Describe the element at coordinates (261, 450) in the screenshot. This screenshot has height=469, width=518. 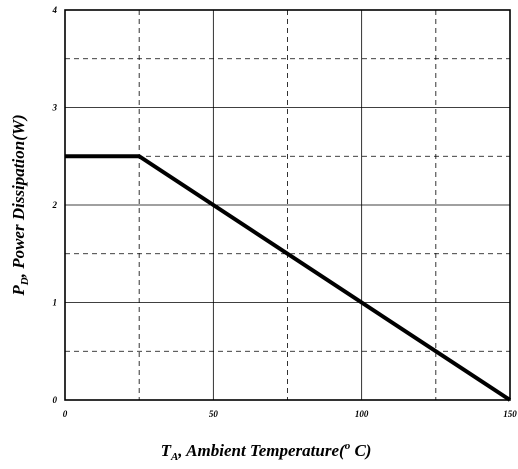
I see `x-axis-label-text: , Ambient Temperature(` at that location.